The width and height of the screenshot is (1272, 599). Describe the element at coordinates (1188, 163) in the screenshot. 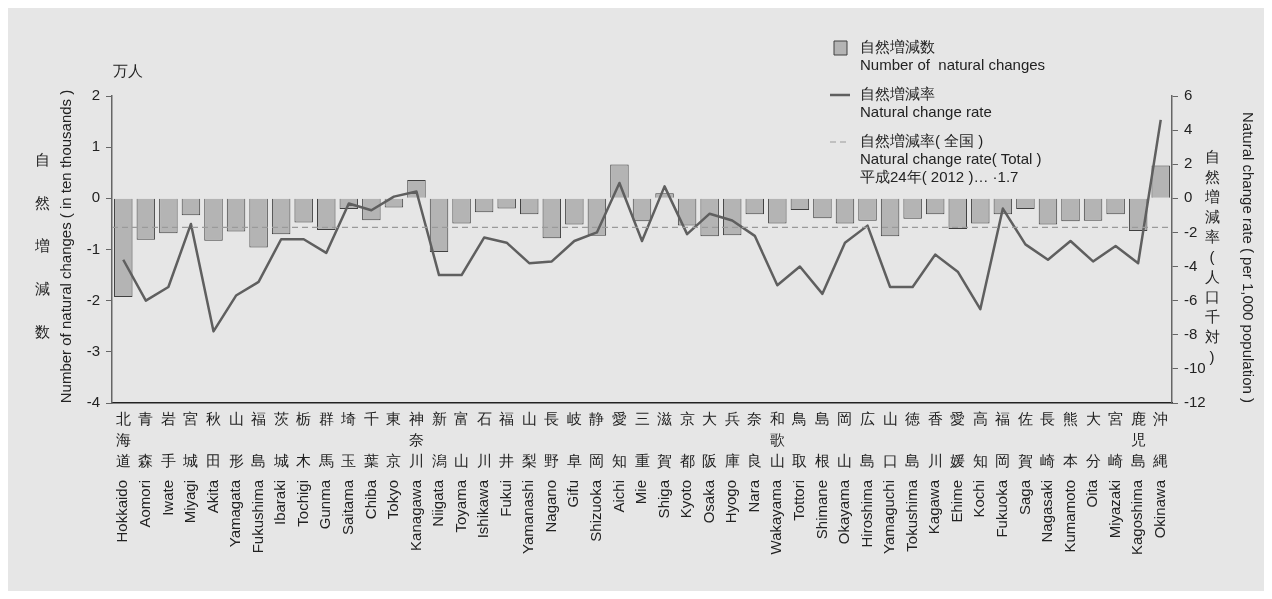

I see `y2-tick-label: 2` at that location.